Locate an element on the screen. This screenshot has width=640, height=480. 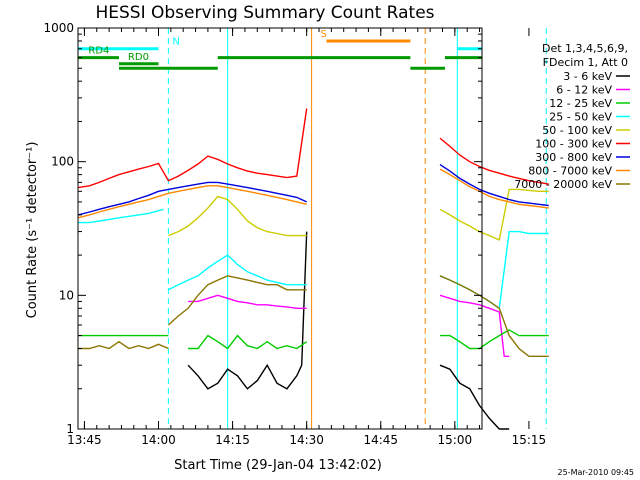
legend-label-6: 300 - 800 keV is located at coordinates (573, 157).